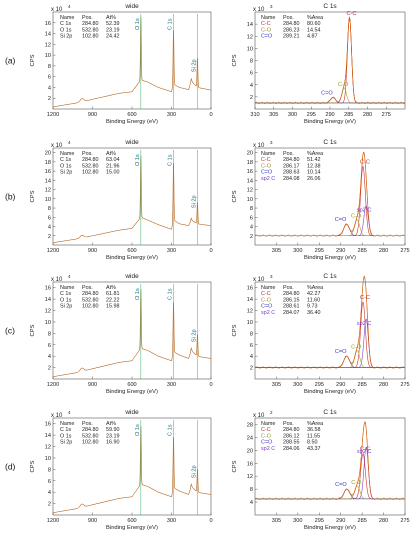  I want to click on c1s-frame, so click(330, 466).